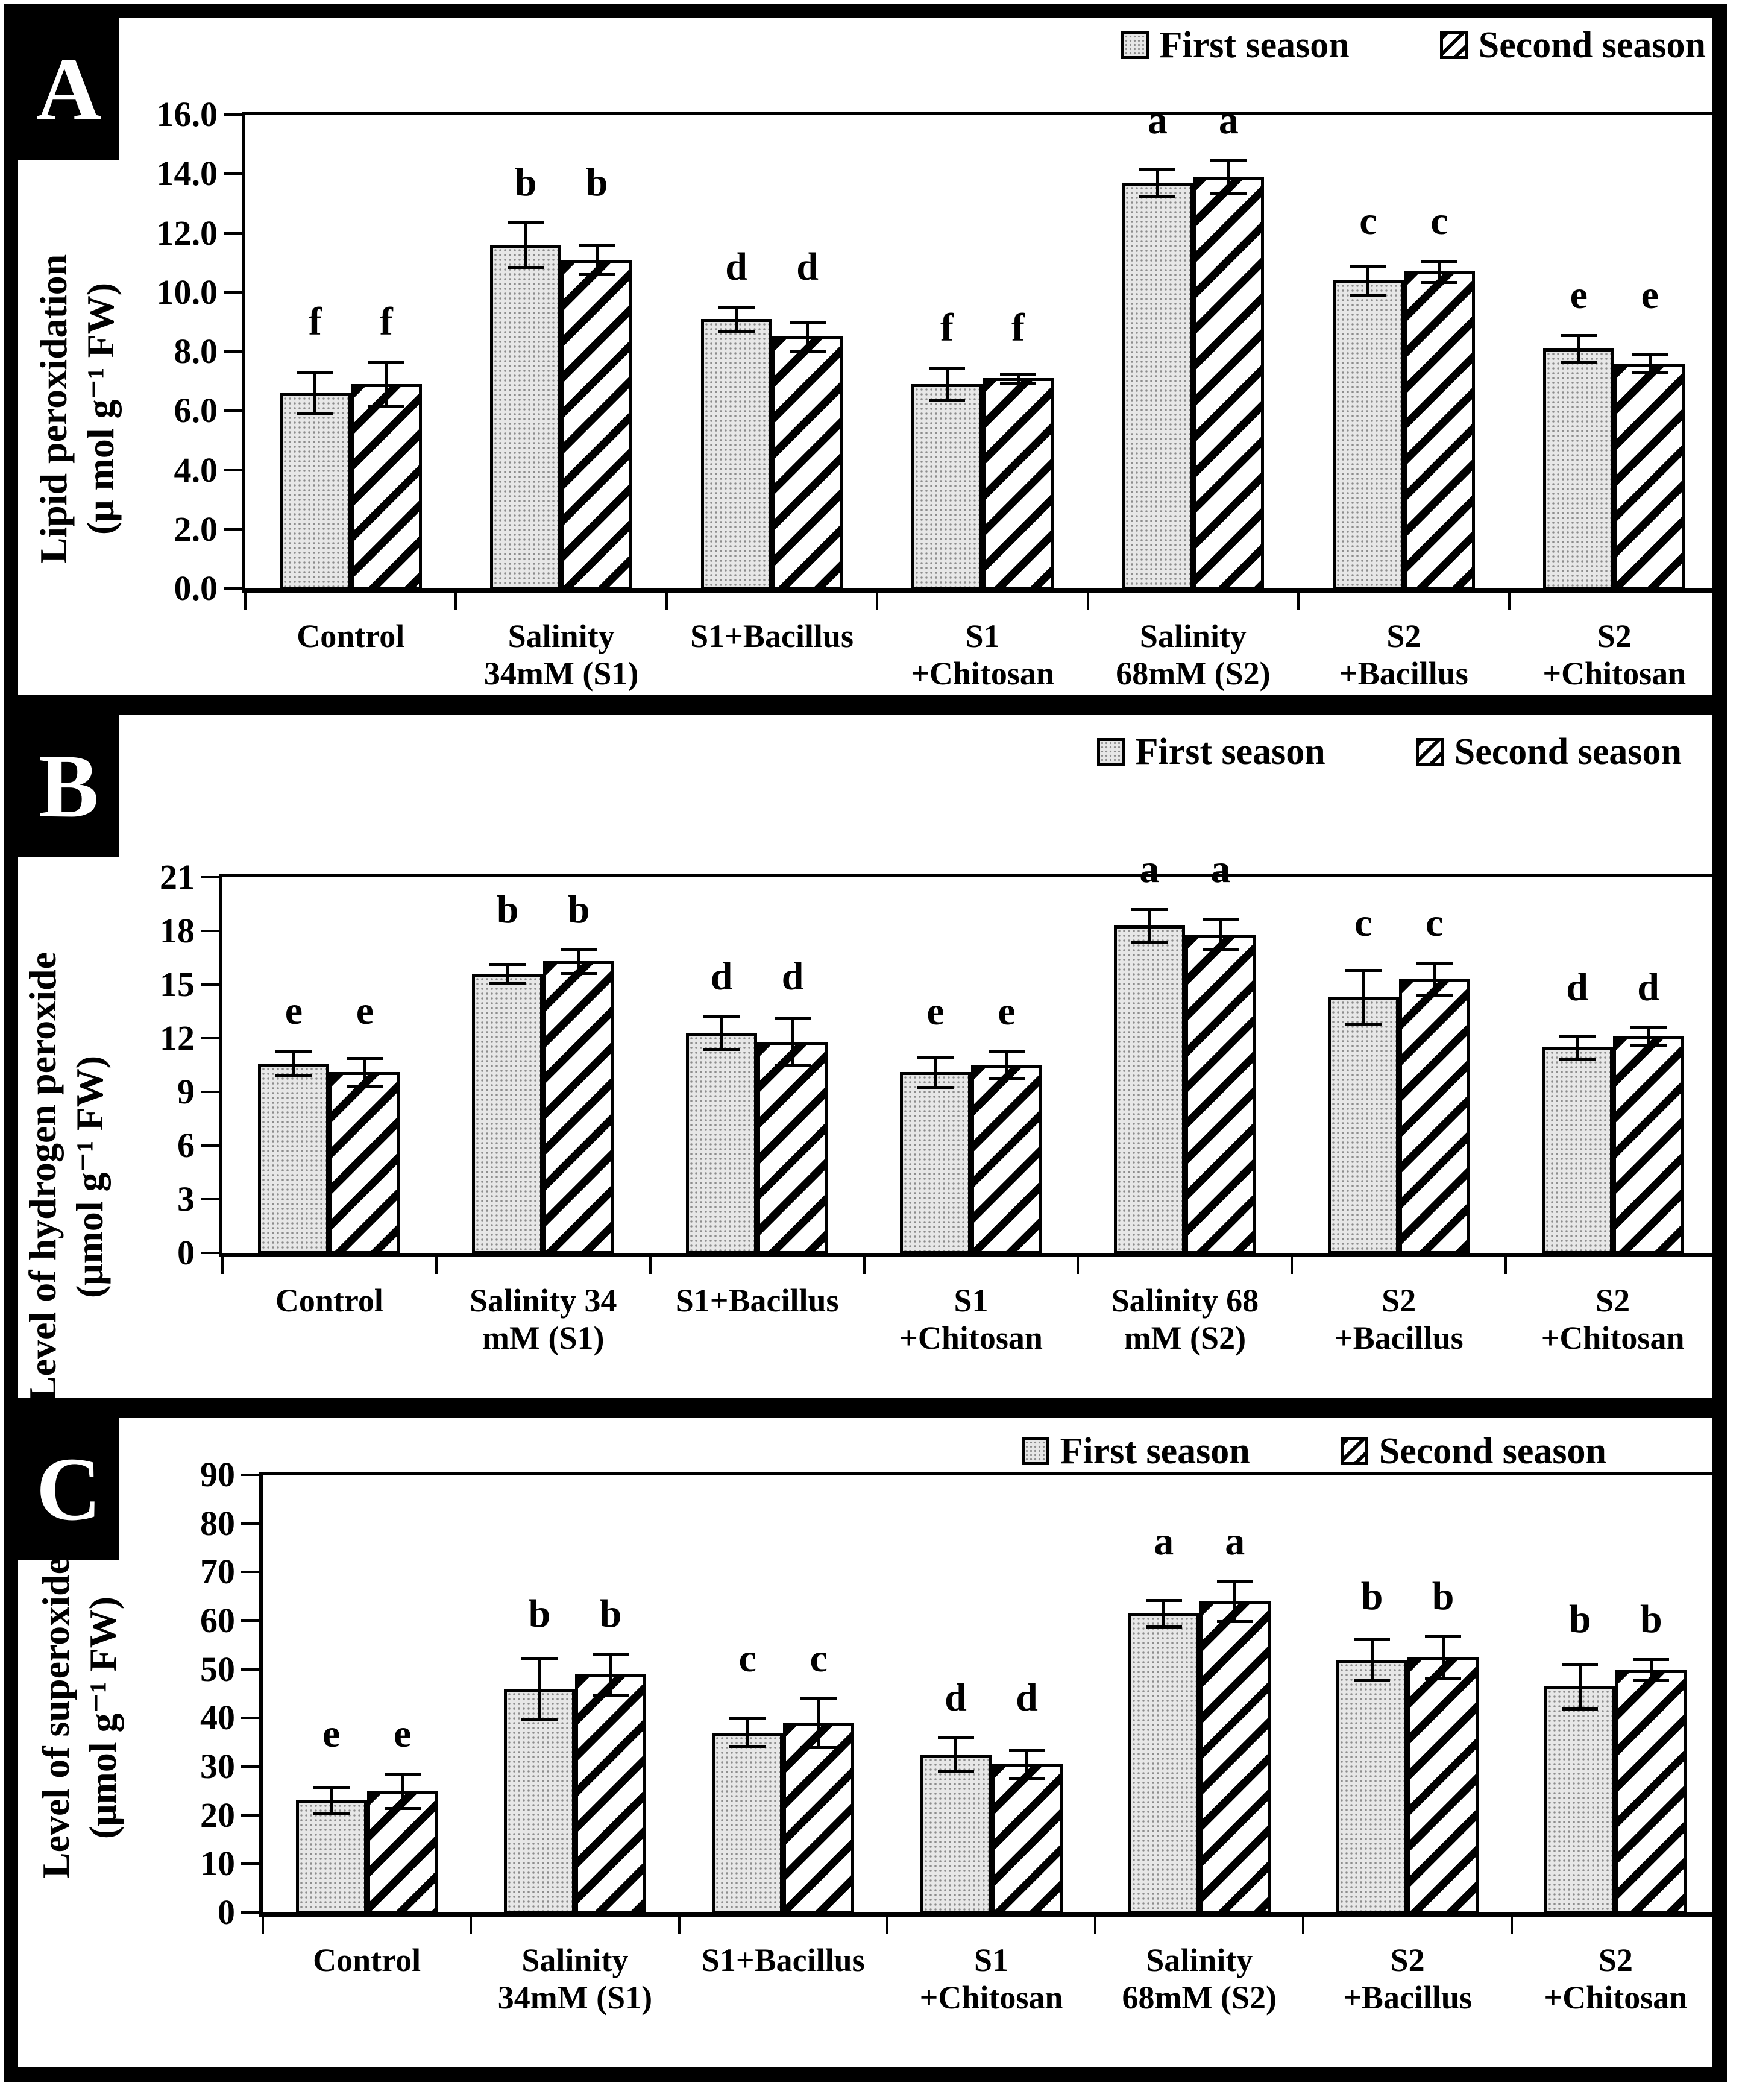 The width and height of the screenshot is (1745, 2100). What do you see at coordinates (1135, 1451) in the screenshot?
I see `legend-item-first-season: First season` at bounding box center [1135, 1451].